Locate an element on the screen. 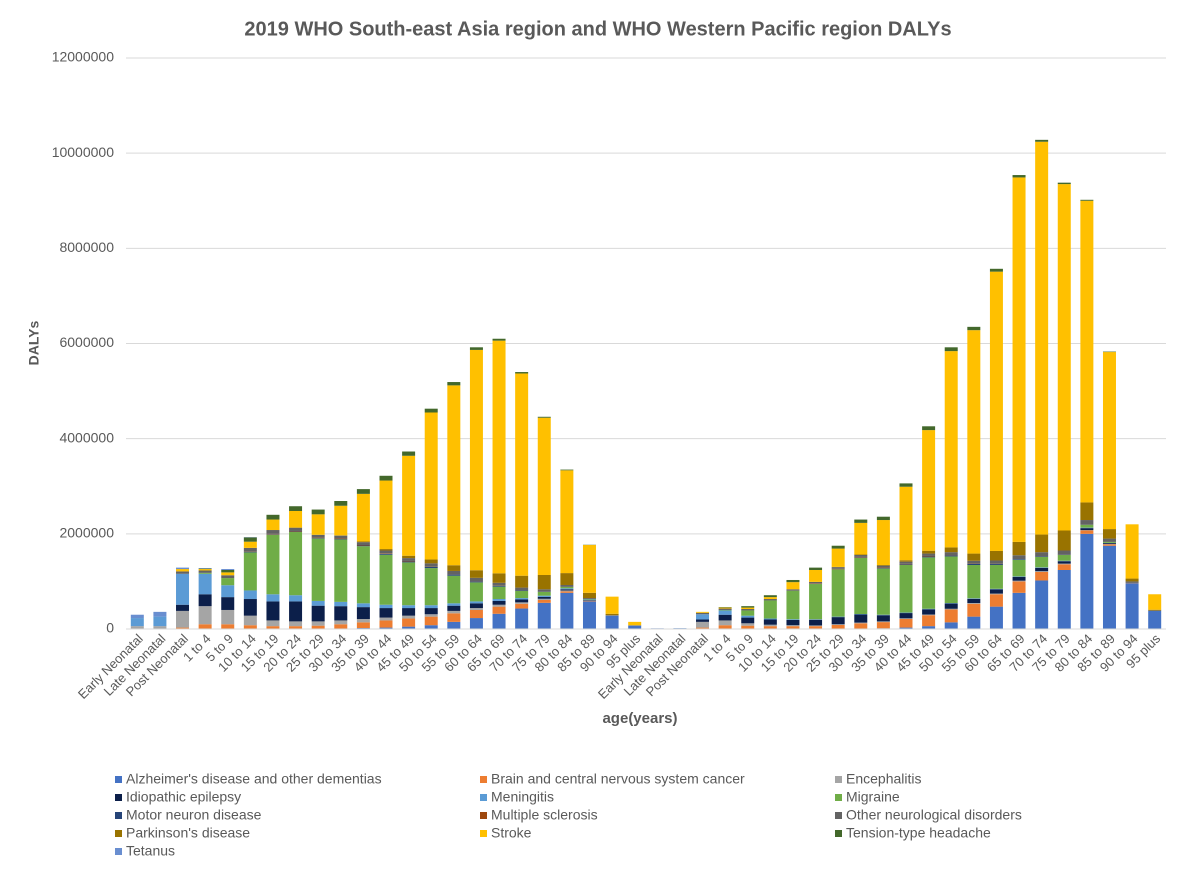  y-tick-label: 0 is located at coordinates (110, 628).